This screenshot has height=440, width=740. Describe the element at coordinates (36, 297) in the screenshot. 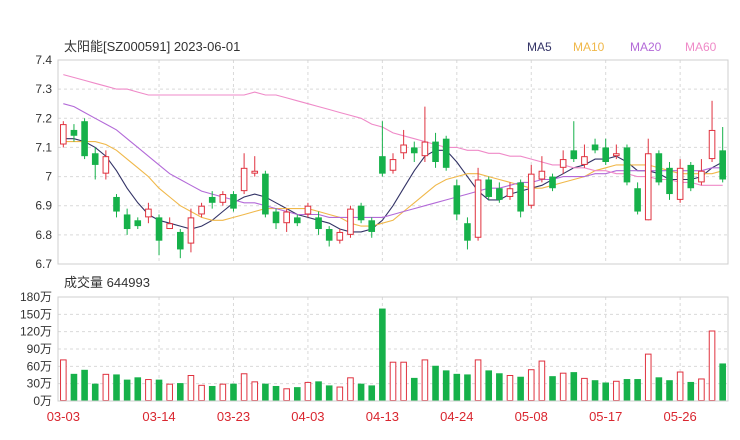

I see `volume-tick-label: 180万` at that location.